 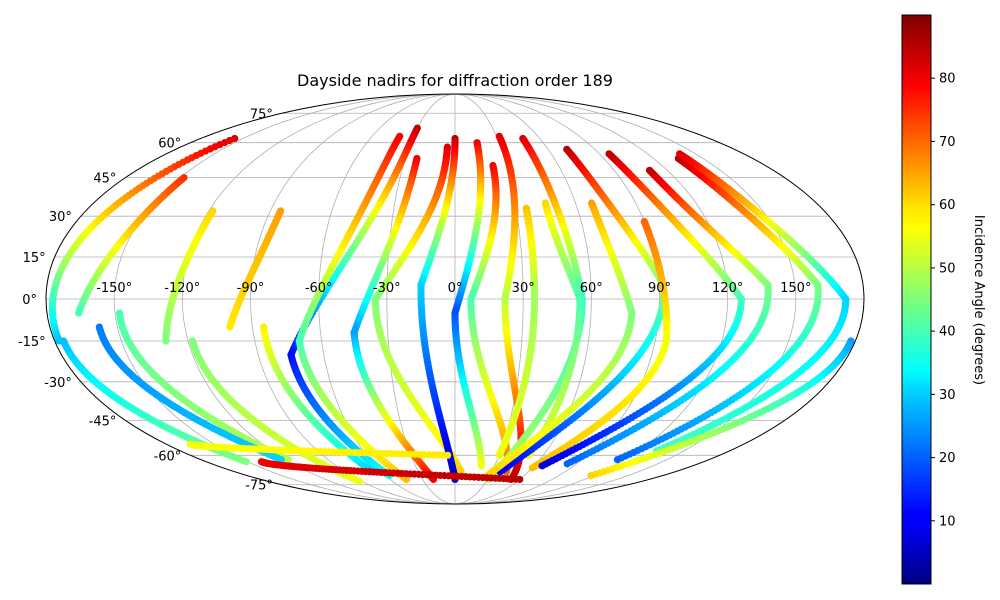 What do you see at coordinates (103, 421) in the screenshot?
I see `y-tick-label: -45°` at bounding box center [103, 421].